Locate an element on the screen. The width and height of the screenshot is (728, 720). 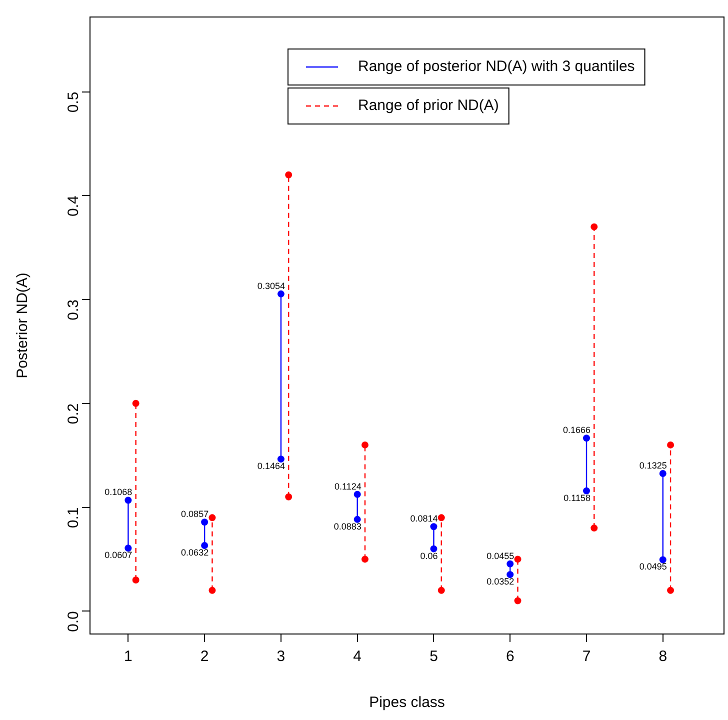
data-label: 0.1158 is located at coordinates (577, 497).